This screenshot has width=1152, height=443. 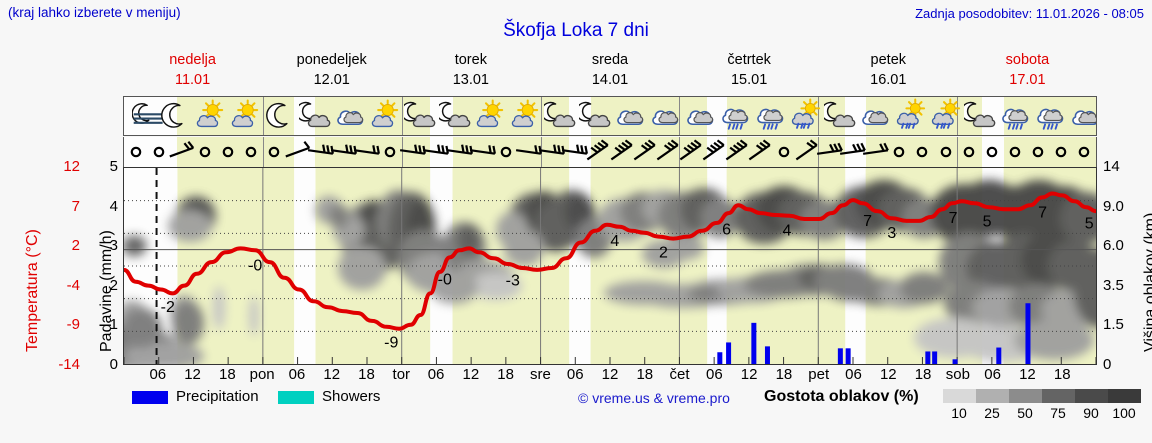 What do you see at coordinates (786, 231) in the screenshot?
I see `temperature-label: 4` at bounding box center [786, 231].